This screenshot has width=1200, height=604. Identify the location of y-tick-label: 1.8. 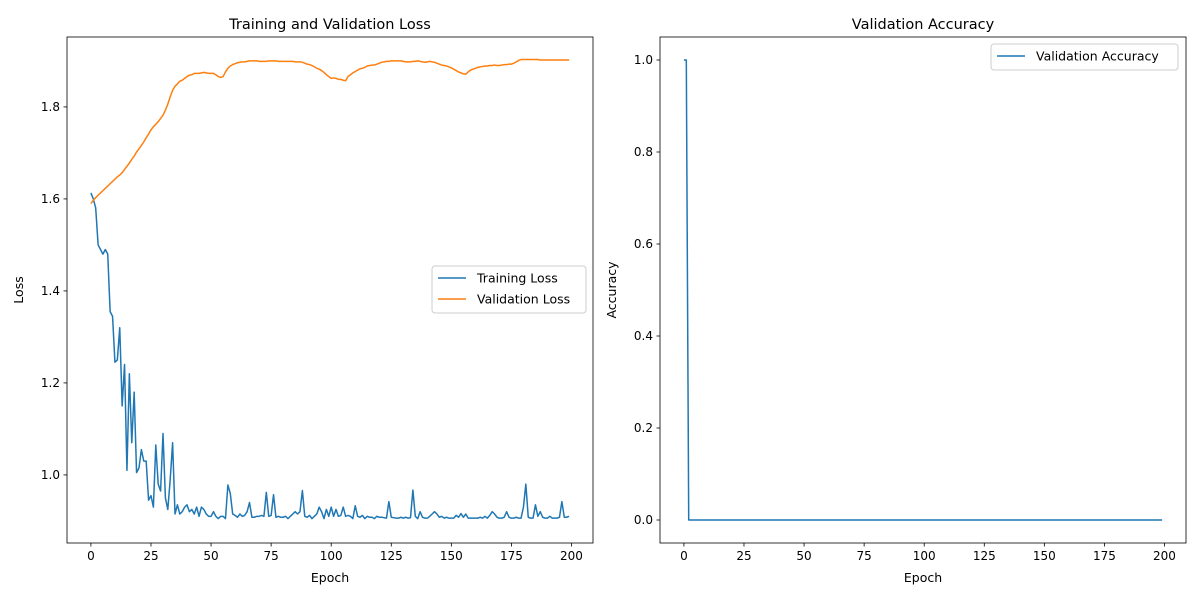
(50, 107).